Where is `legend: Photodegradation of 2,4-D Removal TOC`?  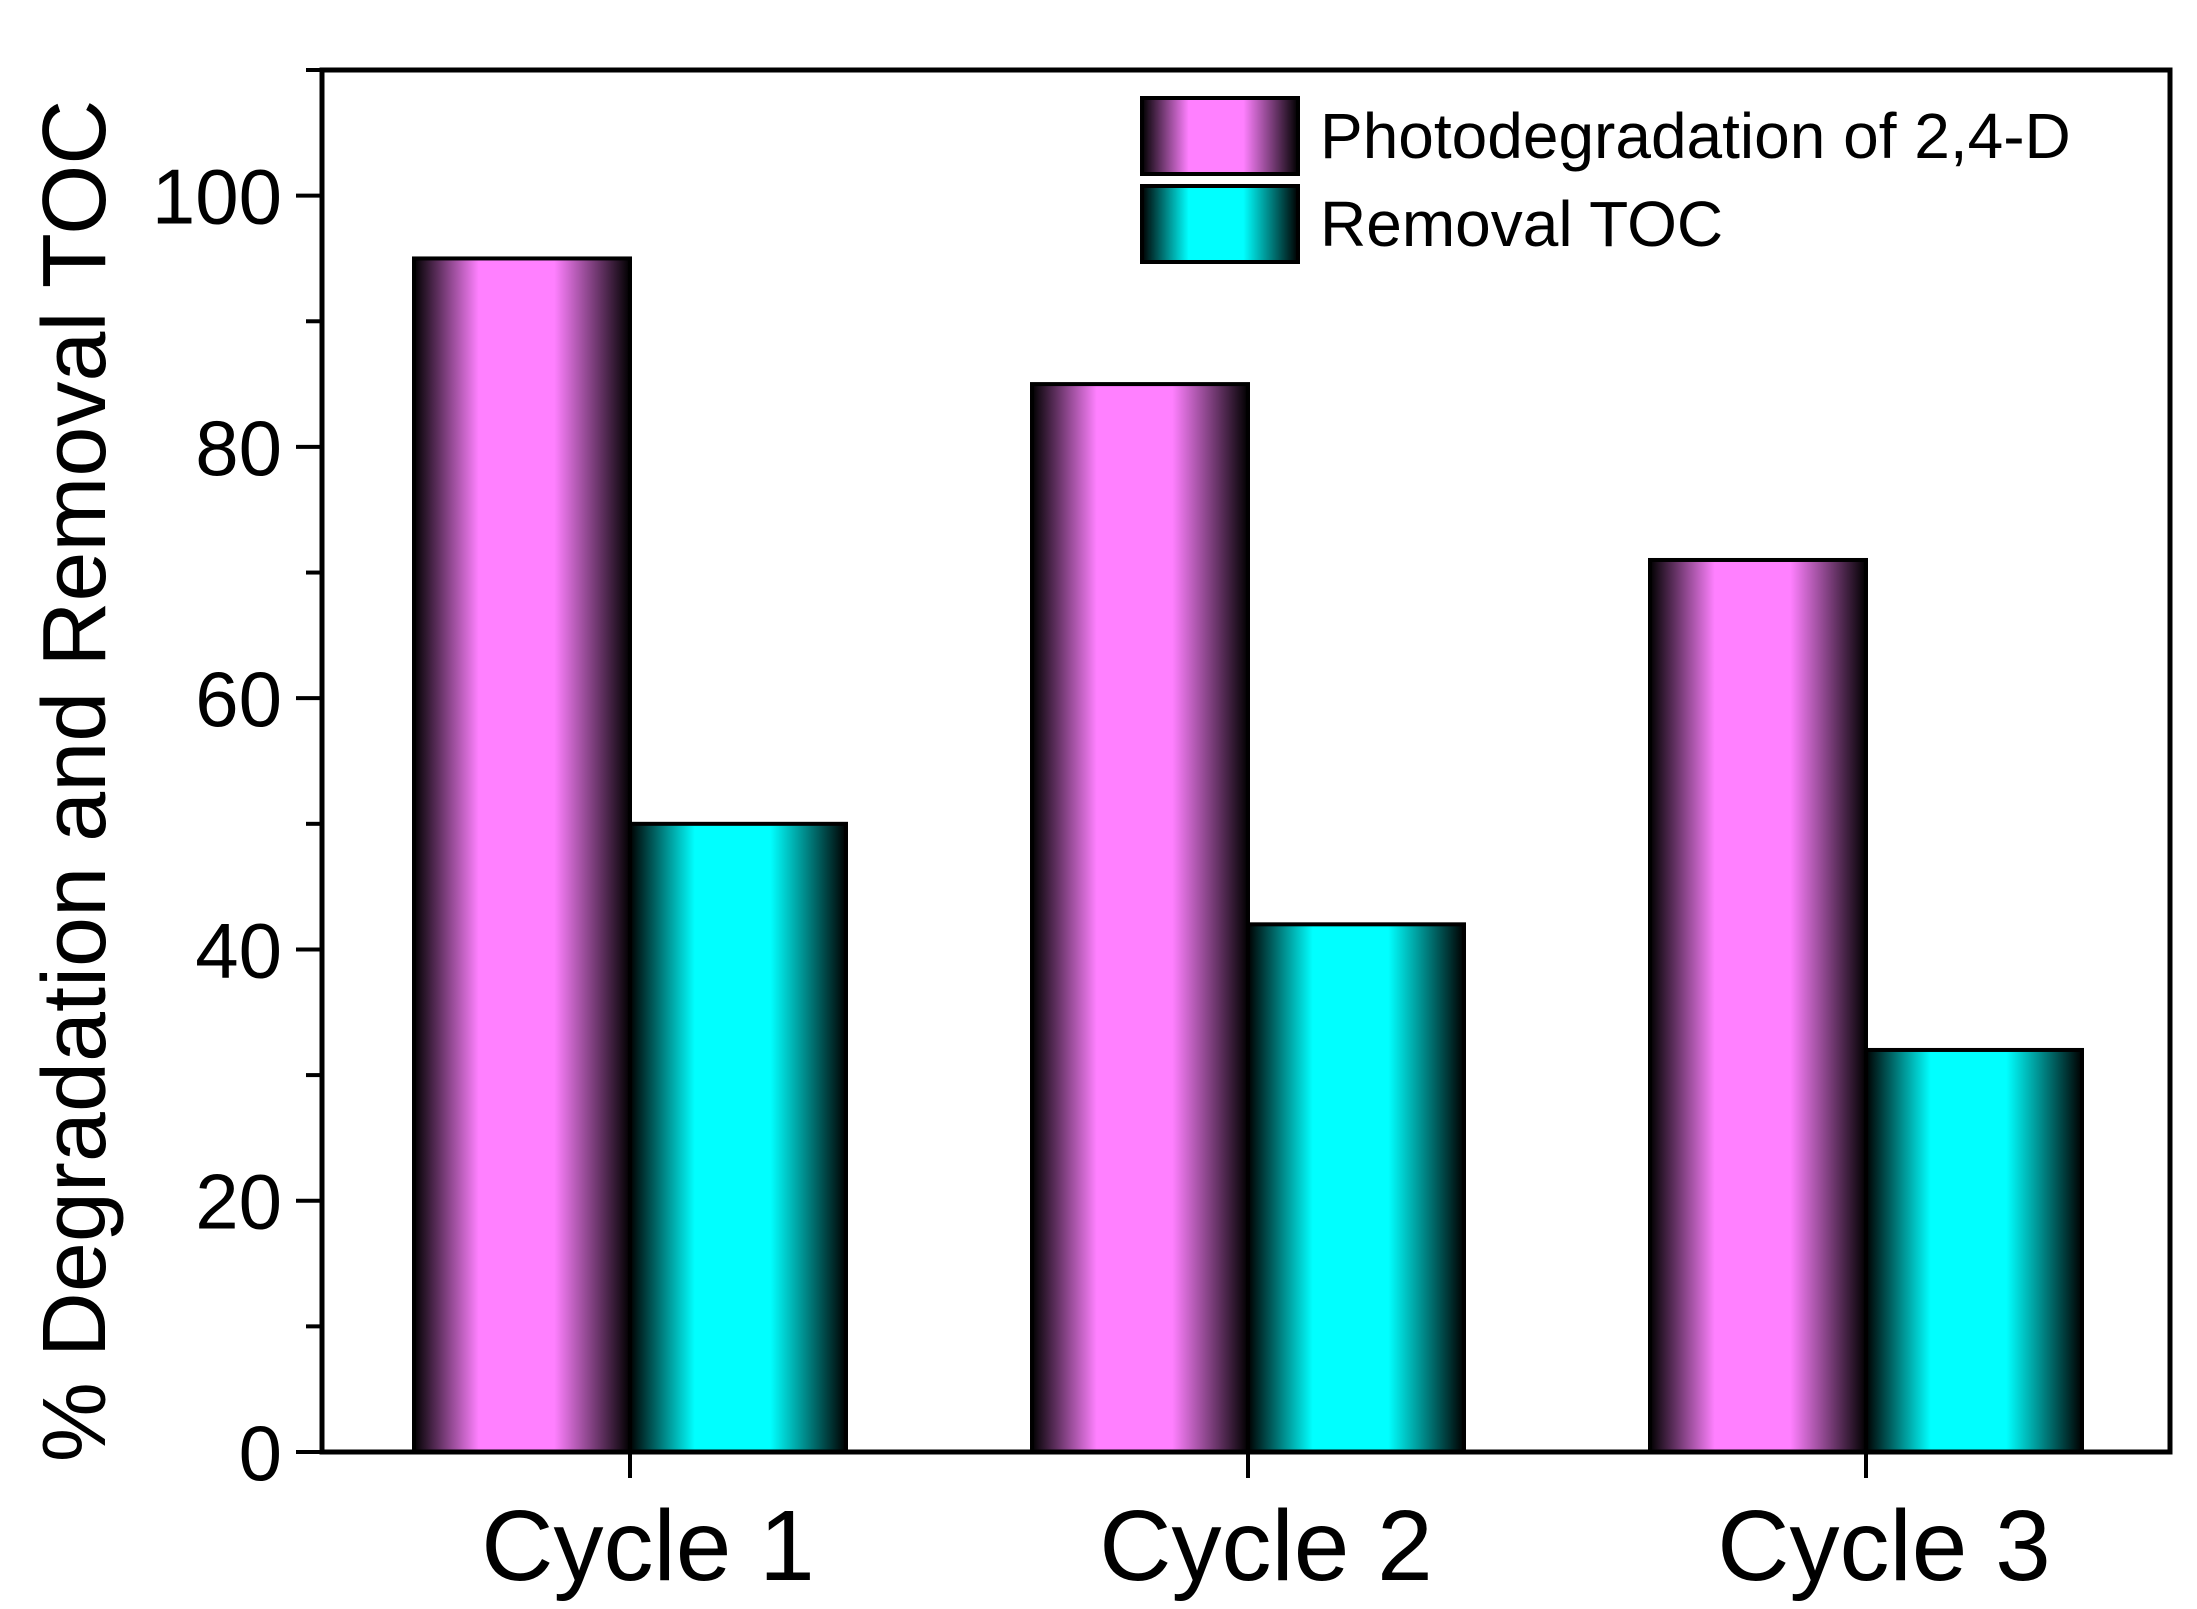
legend: Photodegradation of 2,4-D Removal TOC is located at coordinates (1605, 180).